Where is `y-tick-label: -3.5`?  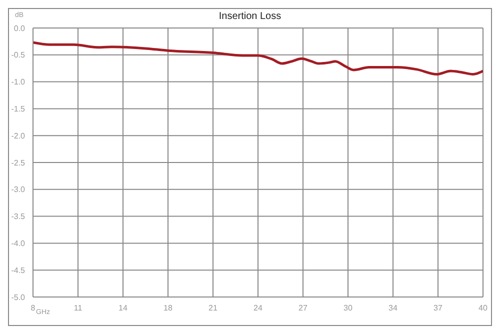 y-tick-label: -3.5 is located at coordinates (18, 217).